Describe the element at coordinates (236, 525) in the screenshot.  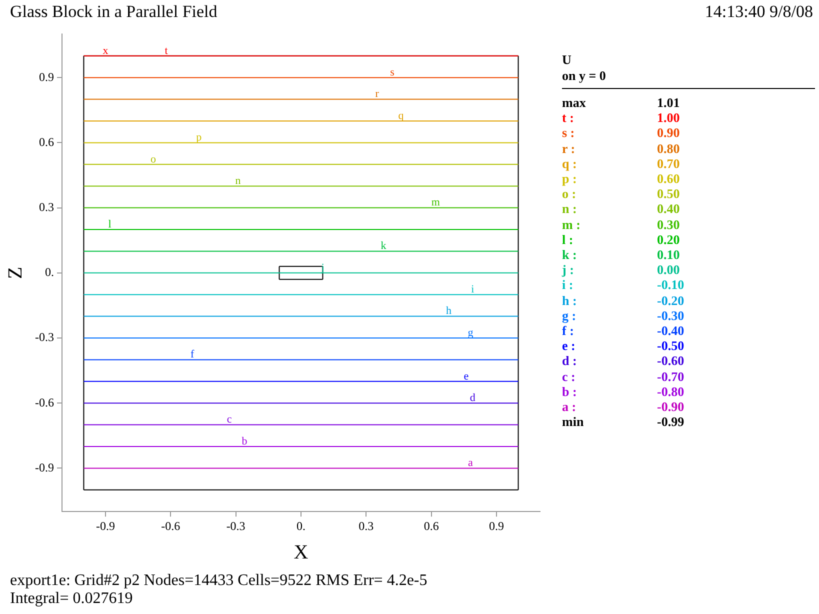
I see `x-tick-label: -0.3` at that location.